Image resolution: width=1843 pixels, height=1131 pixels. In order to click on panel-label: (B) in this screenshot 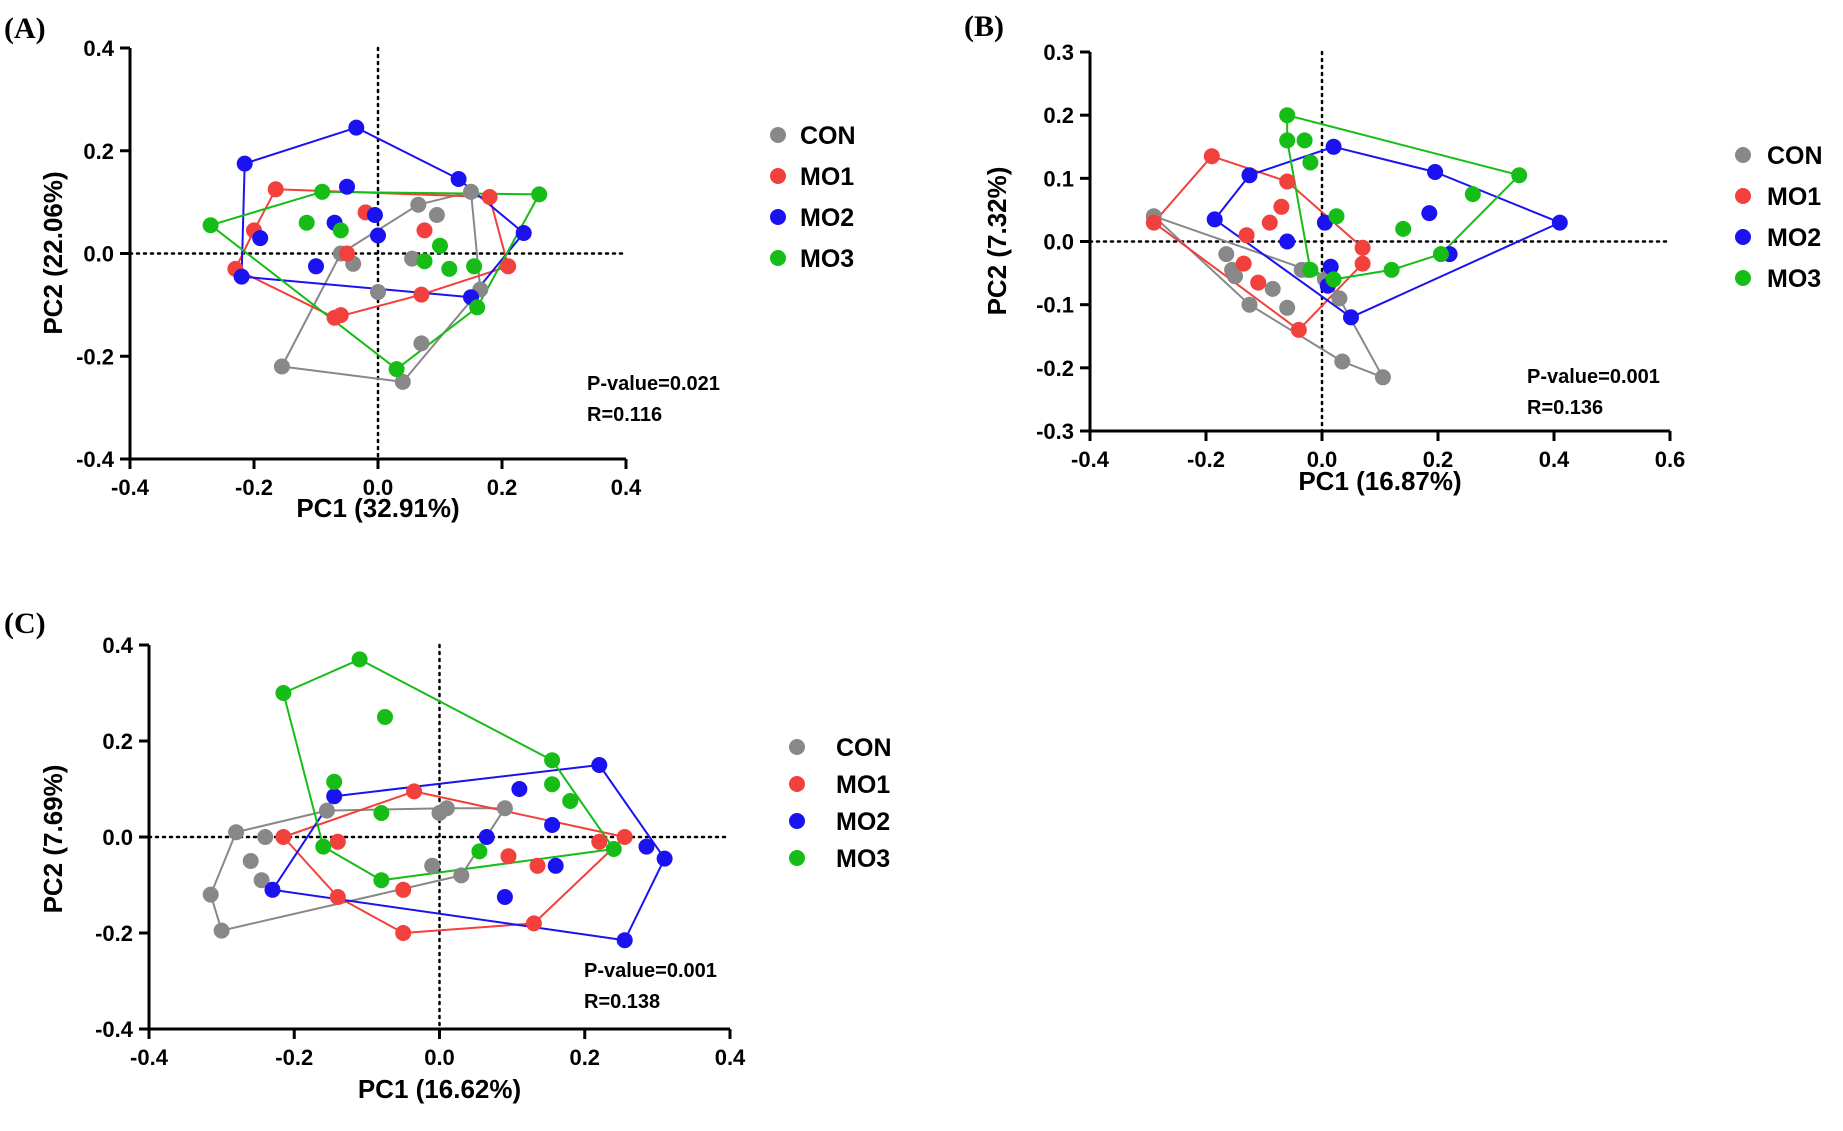, I will do `click(984, 26)`.